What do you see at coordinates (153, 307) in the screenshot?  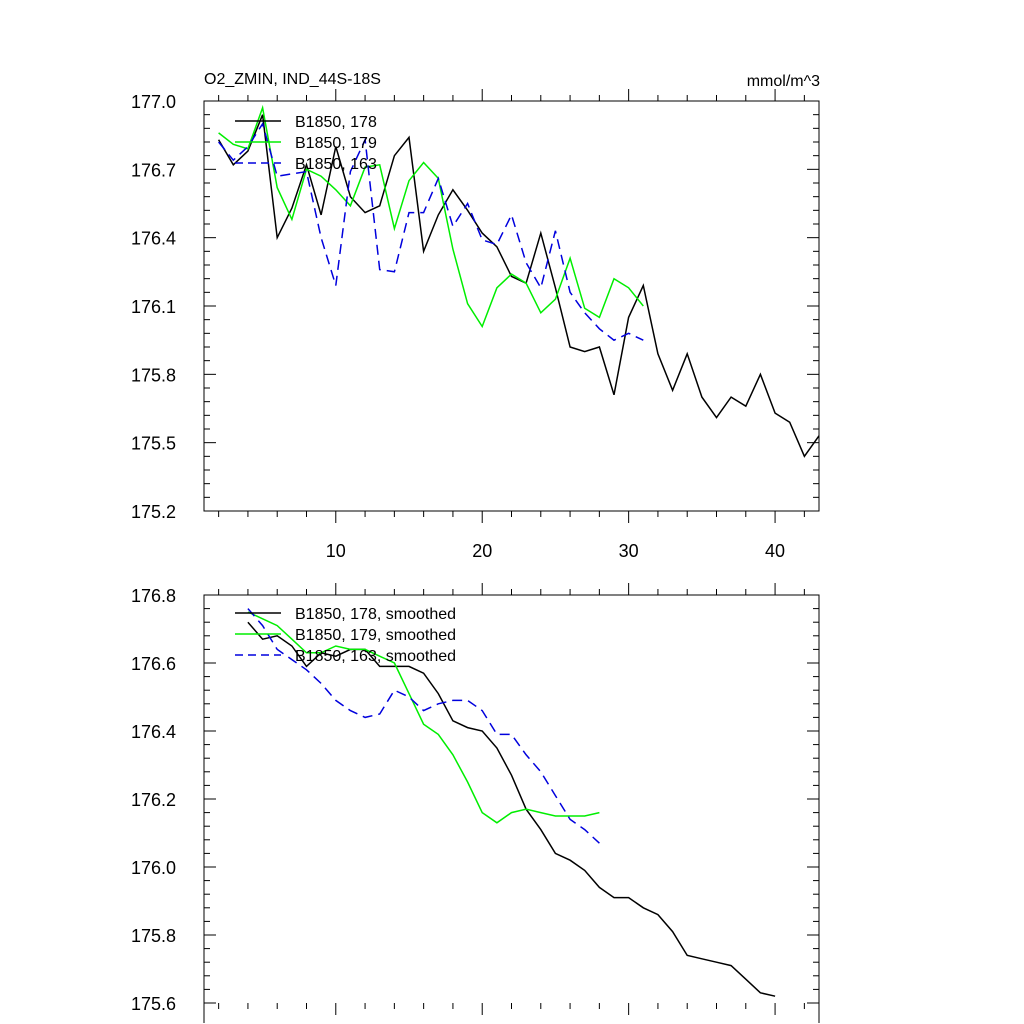 I see `top-ytick-label-3: 176.1` at bounding box center [153, 307].